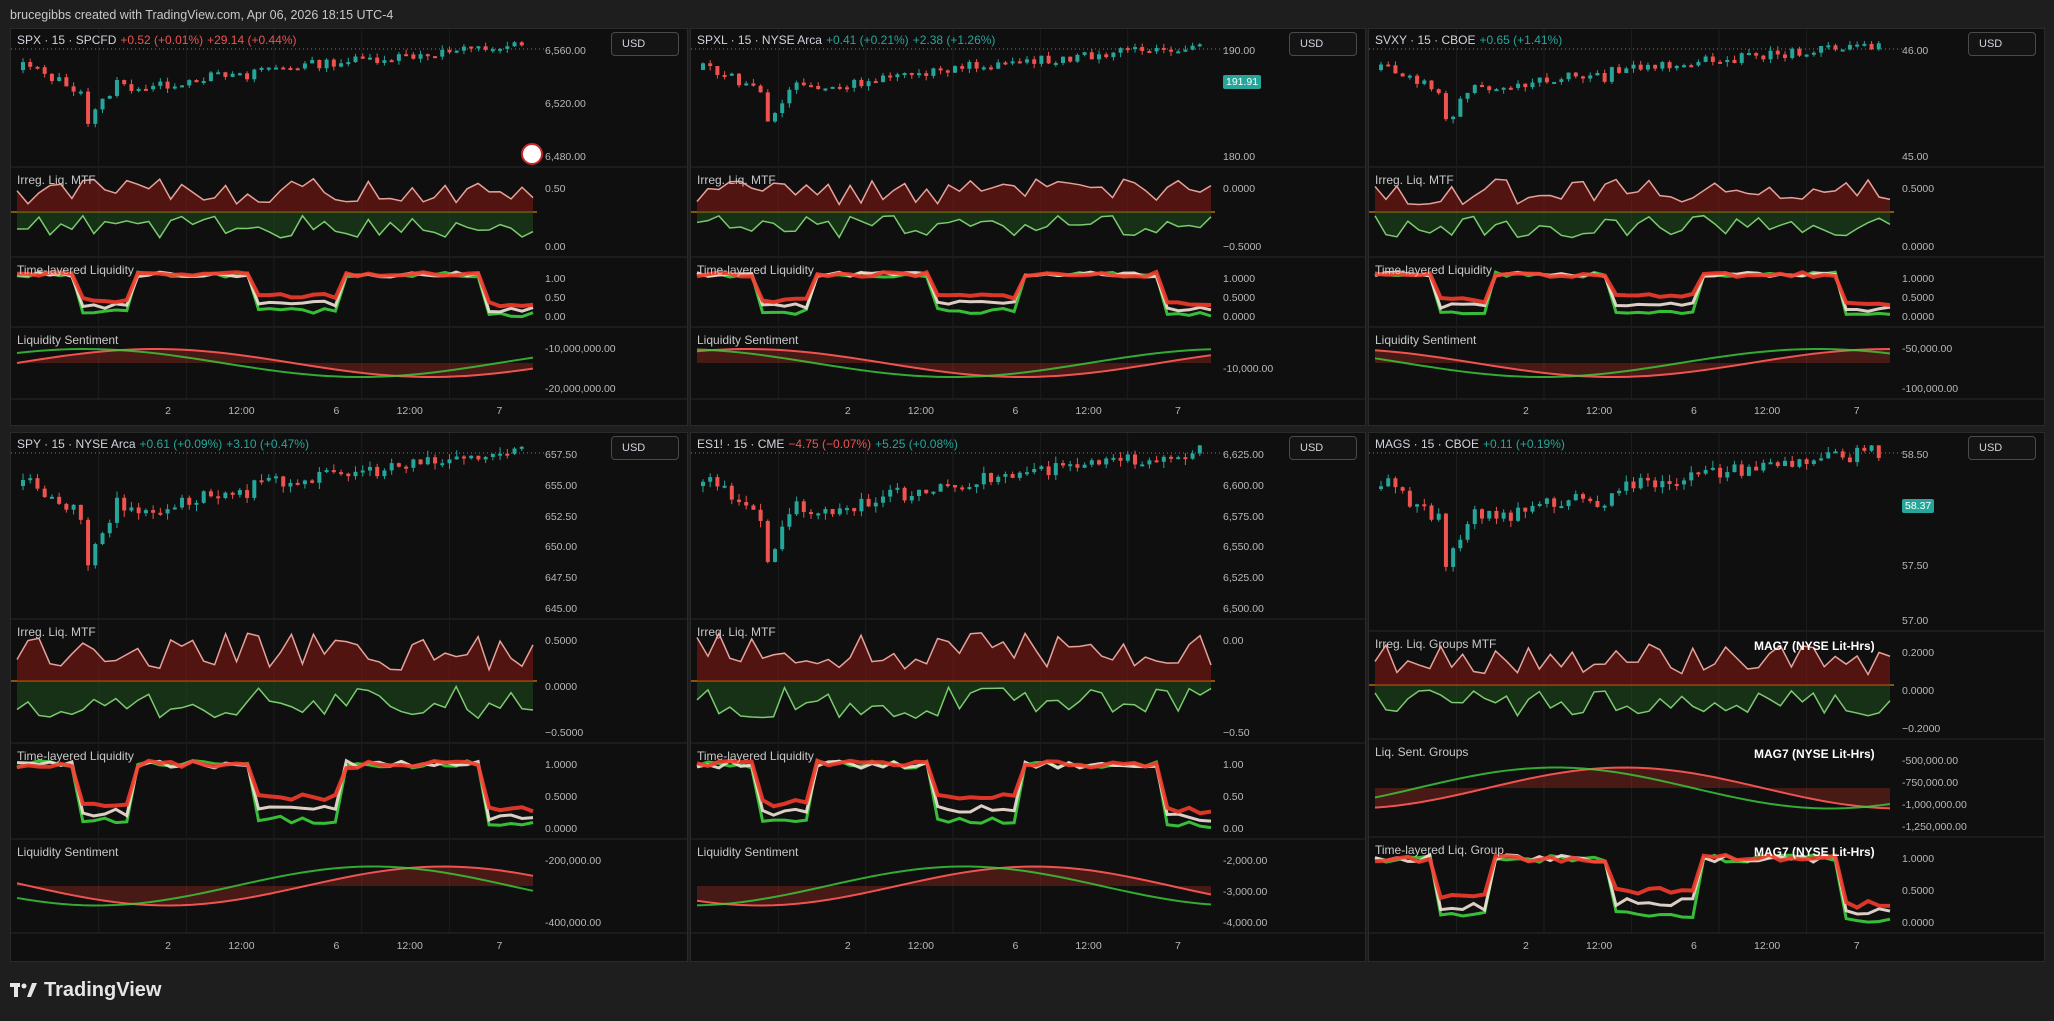  What do you see at coordinates (1915, 621) in the screenshot?
I see `y-axis-label: 57.00` at bounding box center [1915, 621].